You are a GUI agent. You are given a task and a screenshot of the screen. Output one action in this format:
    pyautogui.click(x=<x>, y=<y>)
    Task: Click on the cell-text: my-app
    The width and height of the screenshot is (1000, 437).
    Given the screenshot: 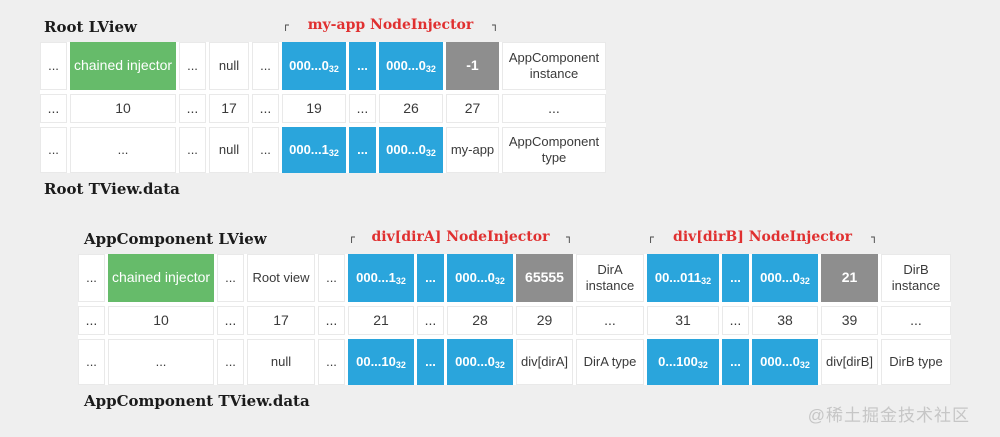 What is the action you would take?
    pyautogui.click(x=472, y=149)
    